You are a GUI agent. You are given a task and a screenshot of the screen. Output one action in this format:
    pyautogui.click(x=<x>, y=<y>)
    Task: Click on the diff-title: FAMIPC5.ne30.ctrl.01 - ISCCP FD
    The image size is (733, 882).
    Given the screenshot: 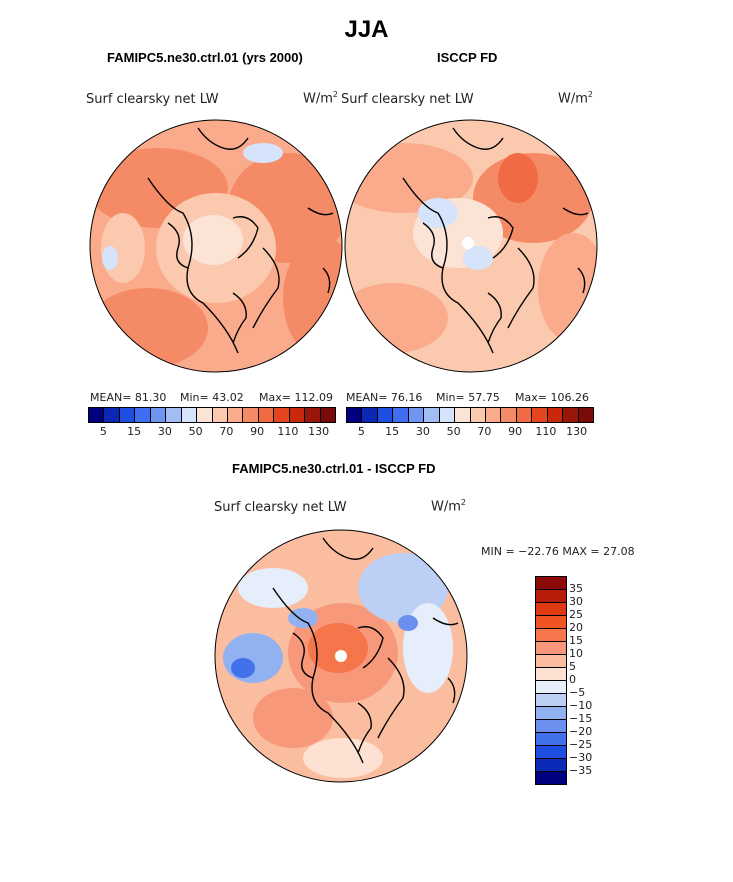 What is the action you would take?
    pyautogui.click(x=334, y=468)
    